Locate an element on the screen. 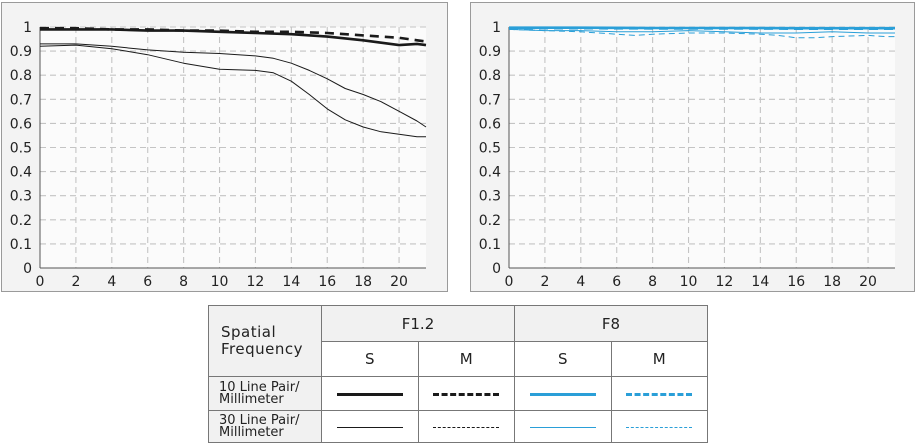 The height and width of the screenshot is (445, 917). f12-y-tick-label: 0.2 is located at coordinates (21, 221).